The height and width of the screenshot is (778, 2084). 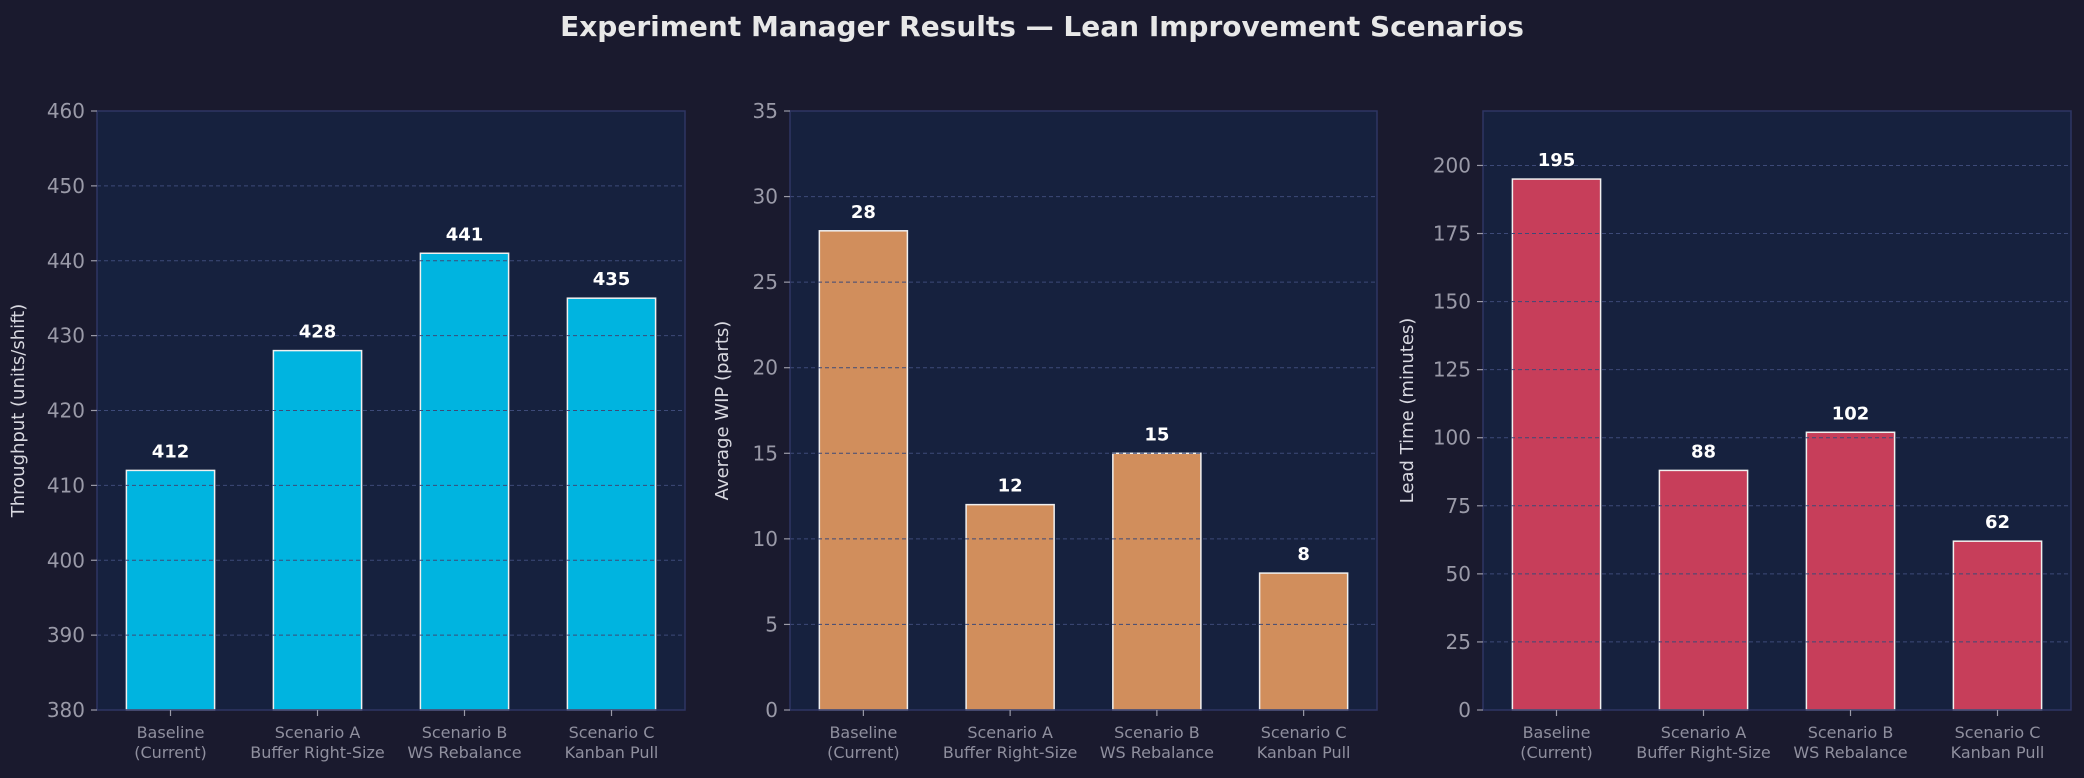 I want to click on y-tick-label: 200, so click(x=1452, y=165).